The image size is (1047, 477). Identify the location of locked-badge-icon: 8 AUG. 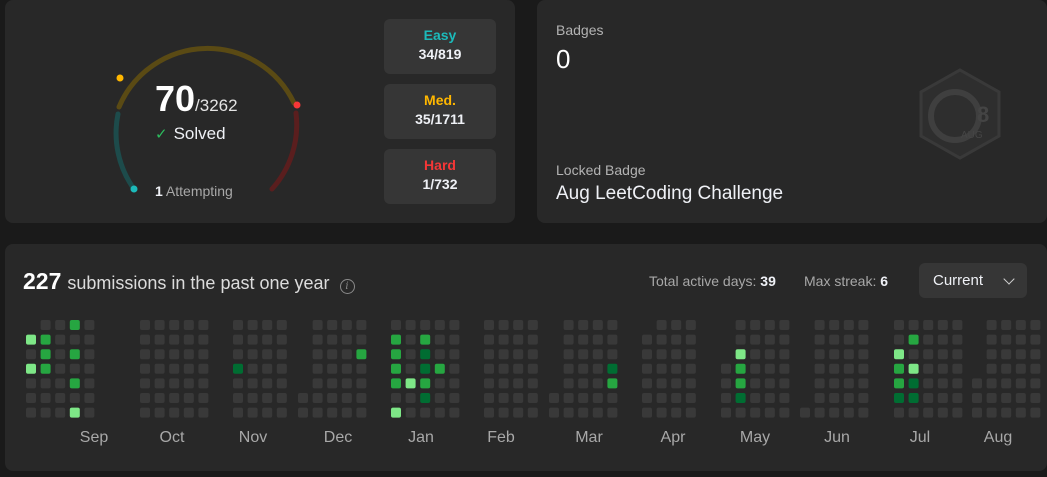
(960, 114).